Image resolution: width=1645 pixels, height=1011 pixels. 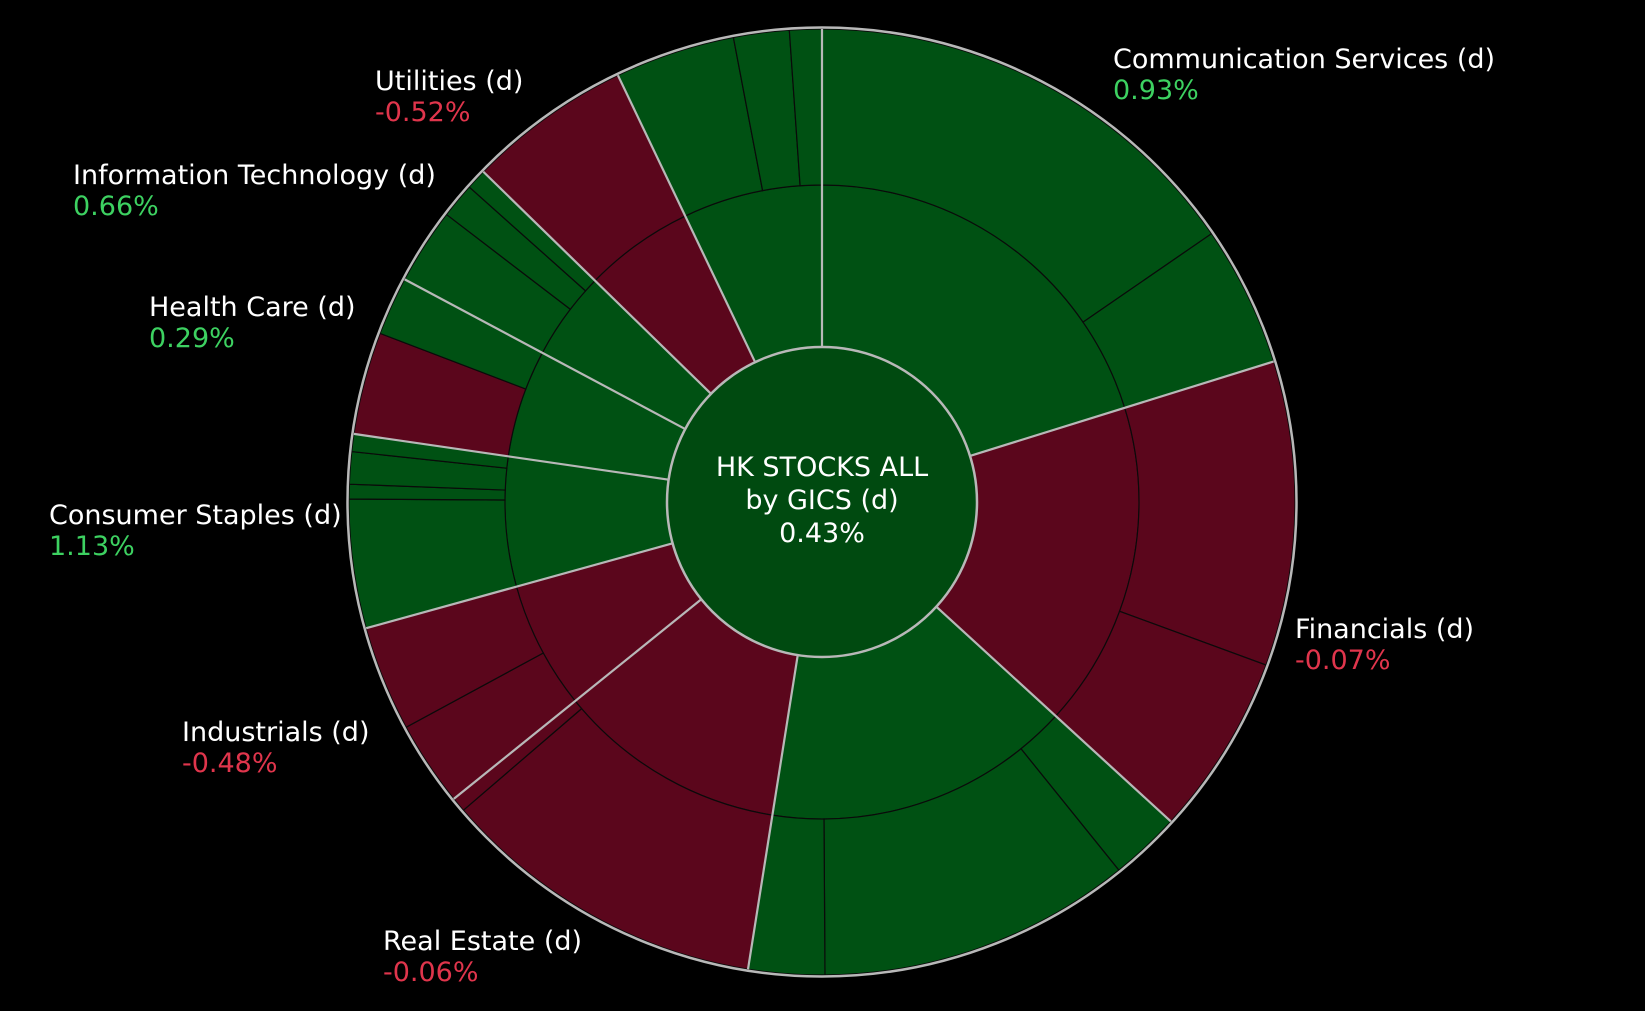 What do you see at coordinates (423, 112) in the screenshot?
I see `sector-change: -0.52%` at bounding box center [423, 112].